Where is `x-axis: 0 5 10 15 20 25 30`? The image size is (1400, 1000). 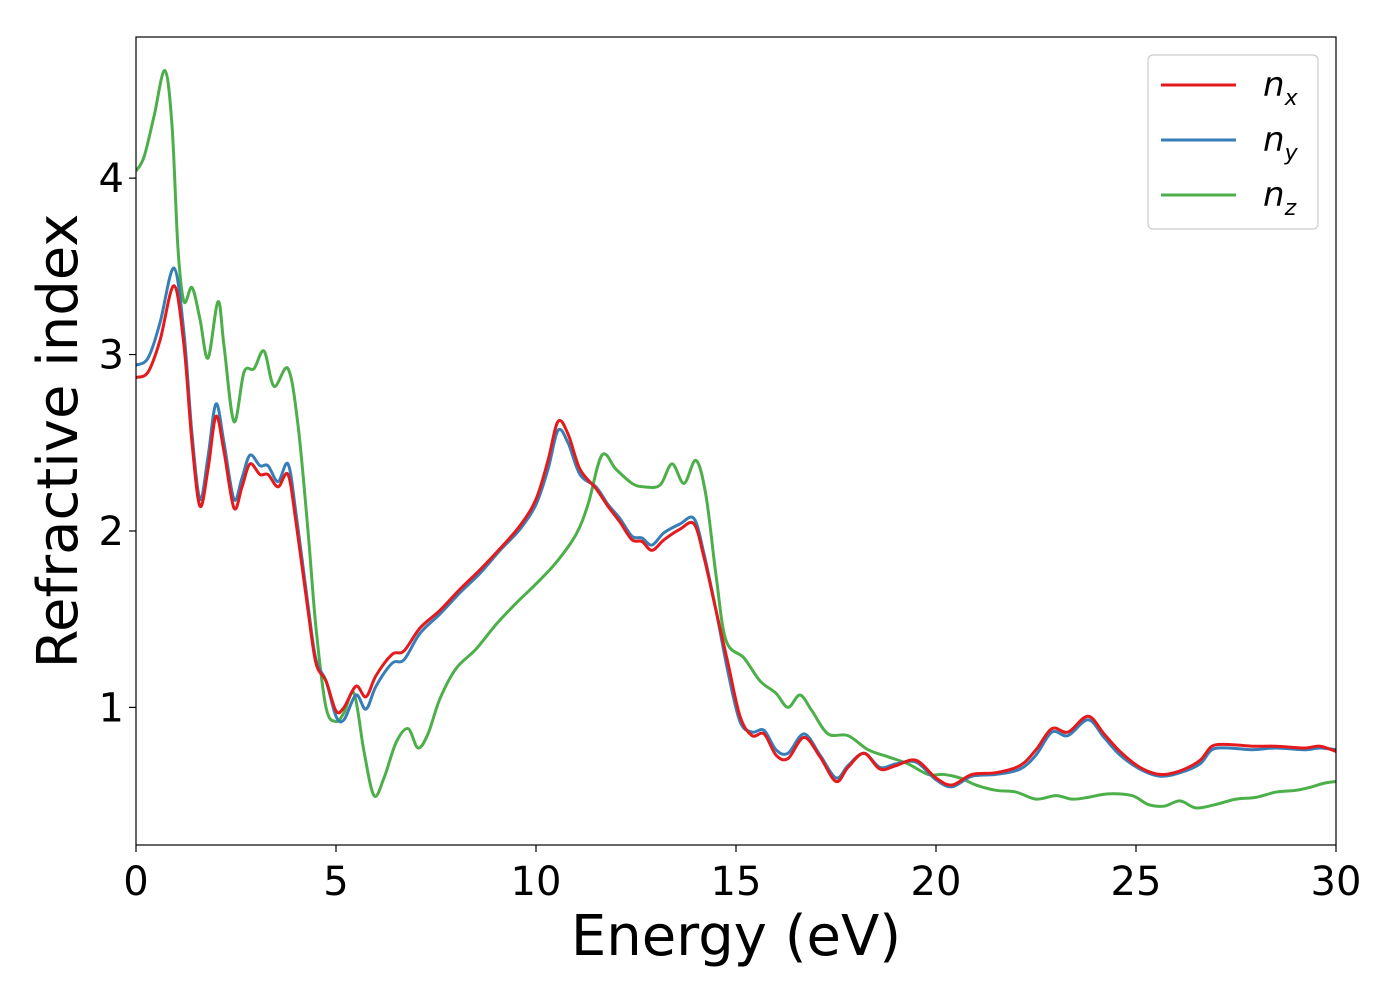
x-axis: 0 5 10 15 20 25 30 is located at coordinates (742, 875).